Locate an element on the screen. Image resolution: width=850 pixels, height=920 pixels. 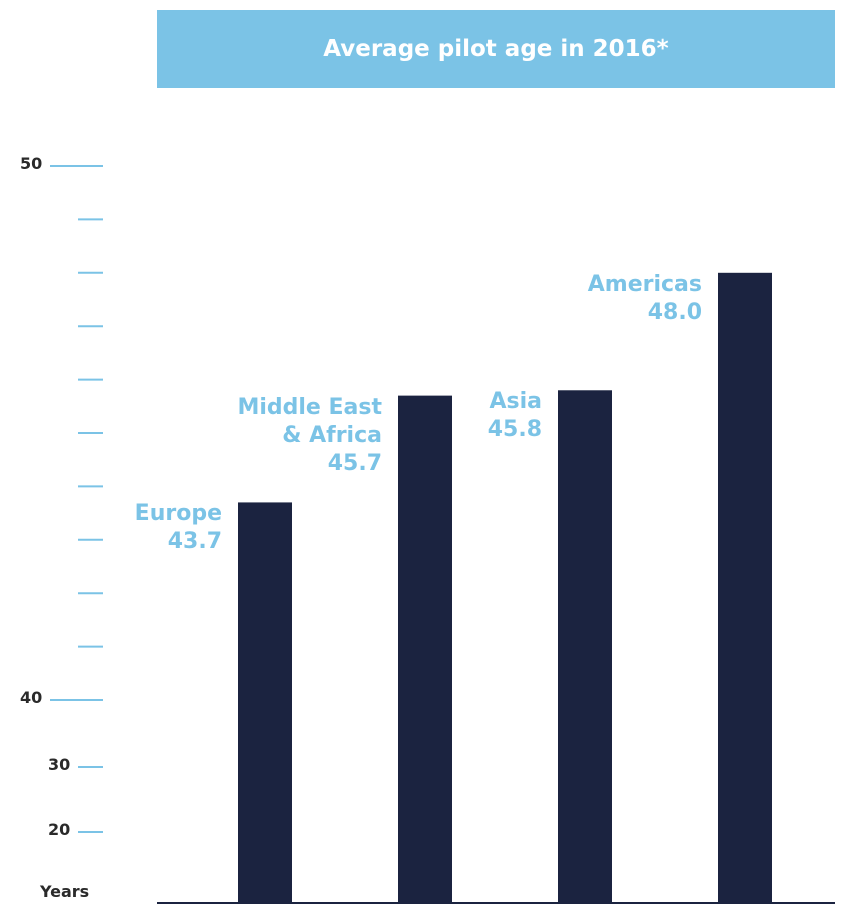
category-label: Europe is located at coordinates (178, 514).